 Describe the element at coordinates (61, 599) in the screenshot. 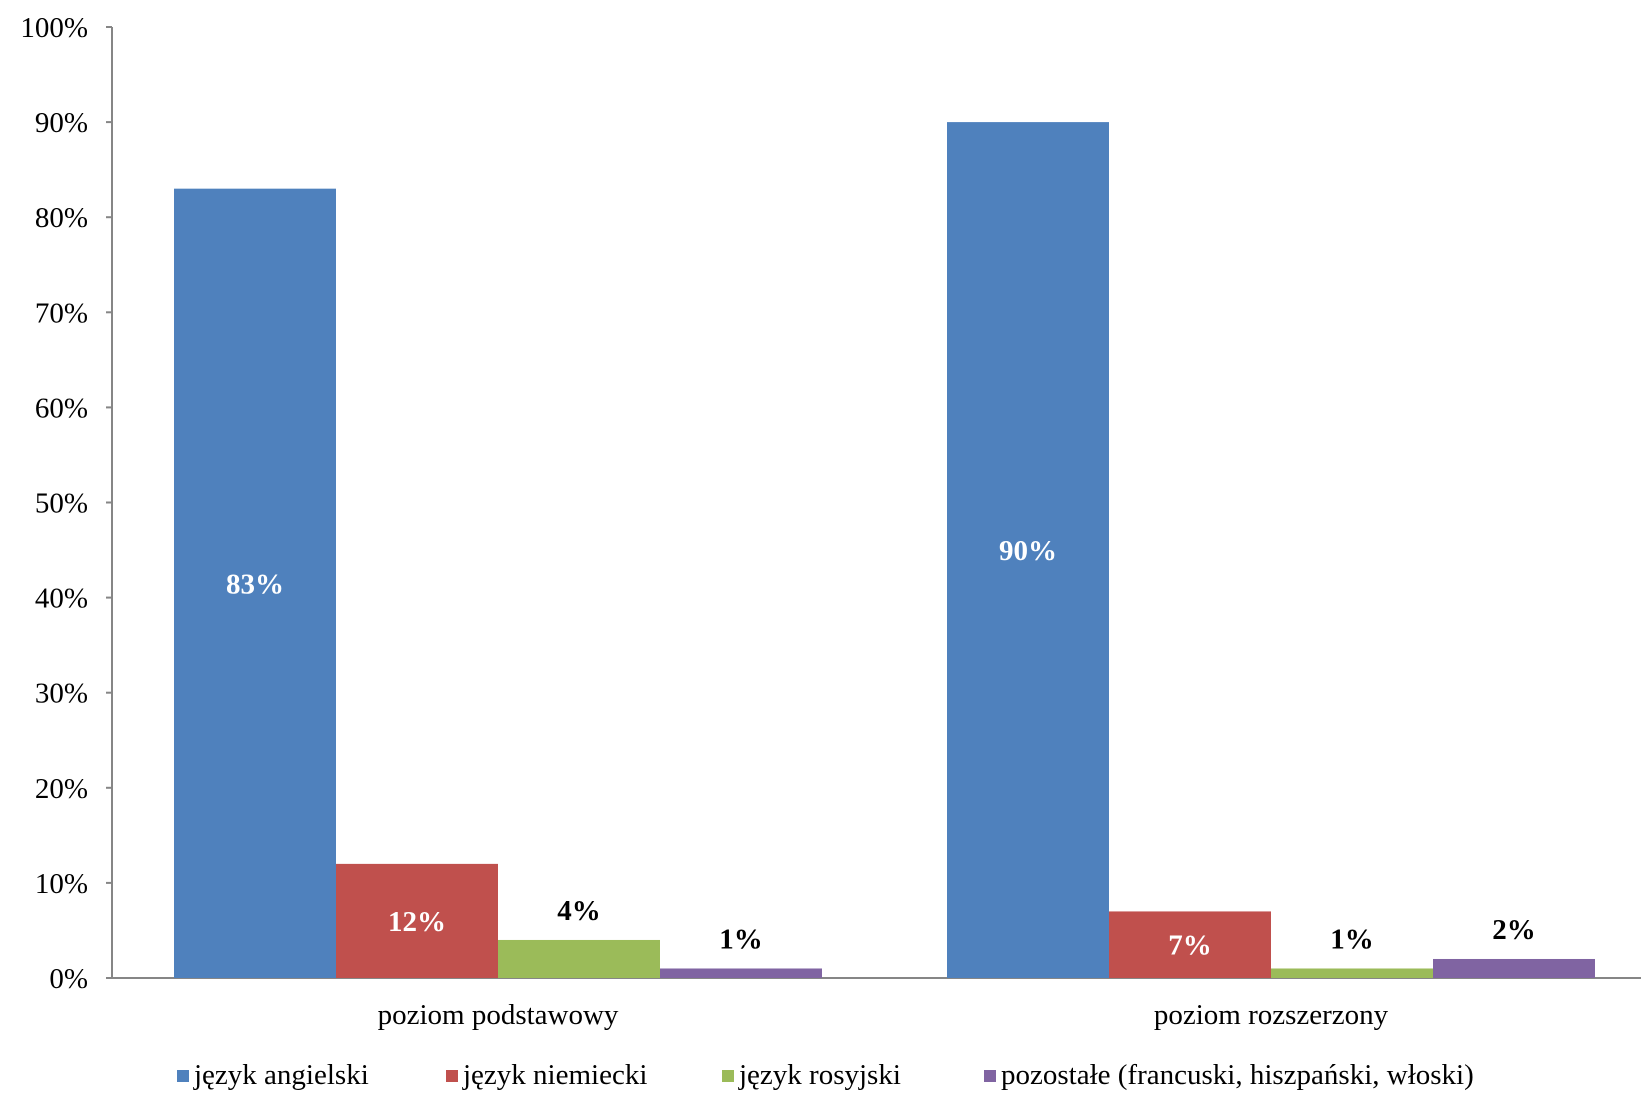

I see `y-tick-label: 40%` at that location.